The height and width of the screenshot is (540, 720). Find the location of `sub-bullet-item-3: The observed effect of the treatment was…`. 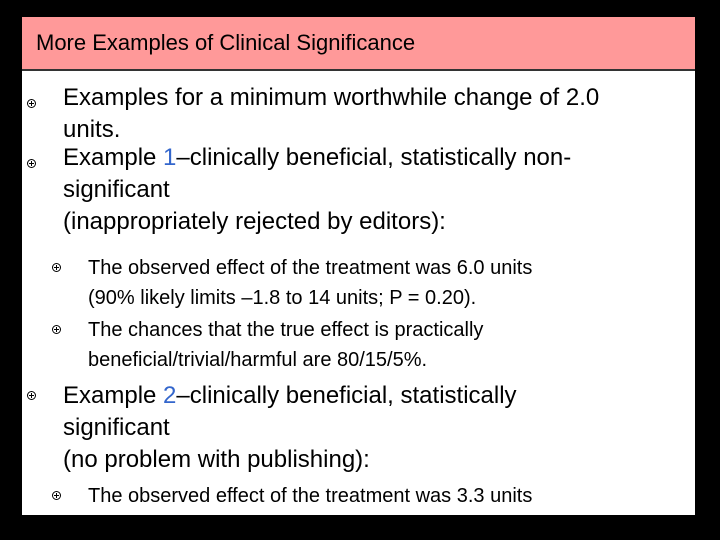

sub-bullet-item-3: The observed effect of the treatment was… is located at coordinates (310, 496).